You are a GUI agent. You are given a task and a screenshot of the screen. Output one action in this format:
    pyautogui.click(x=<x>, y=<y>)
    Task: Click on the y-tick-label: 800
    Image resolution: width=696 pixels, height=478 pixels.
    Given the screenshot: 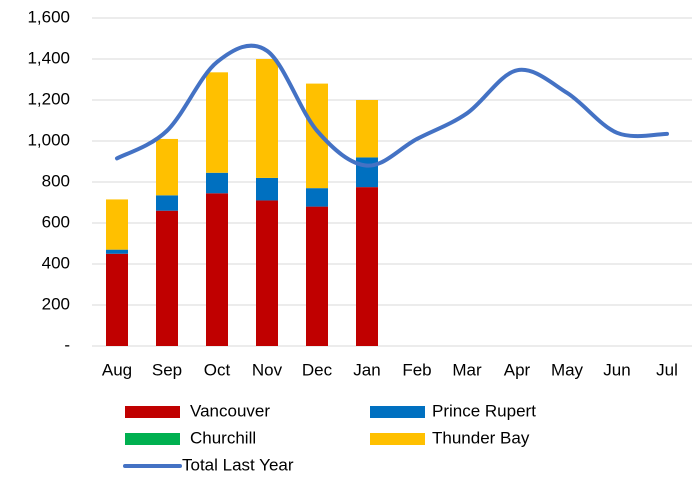 What is the action you would take?
    pyautogui.click(x=56, y=180)
    